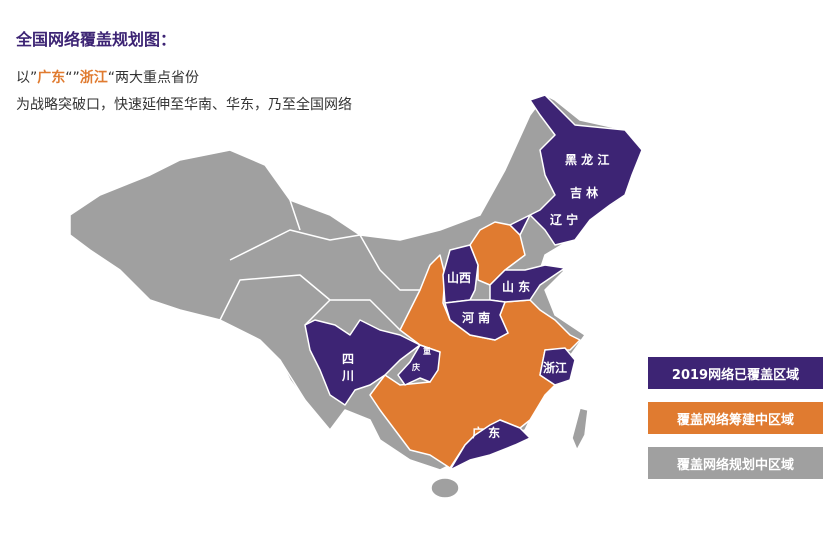  I want to click on region-covered-sichuan, so click(362, 362).